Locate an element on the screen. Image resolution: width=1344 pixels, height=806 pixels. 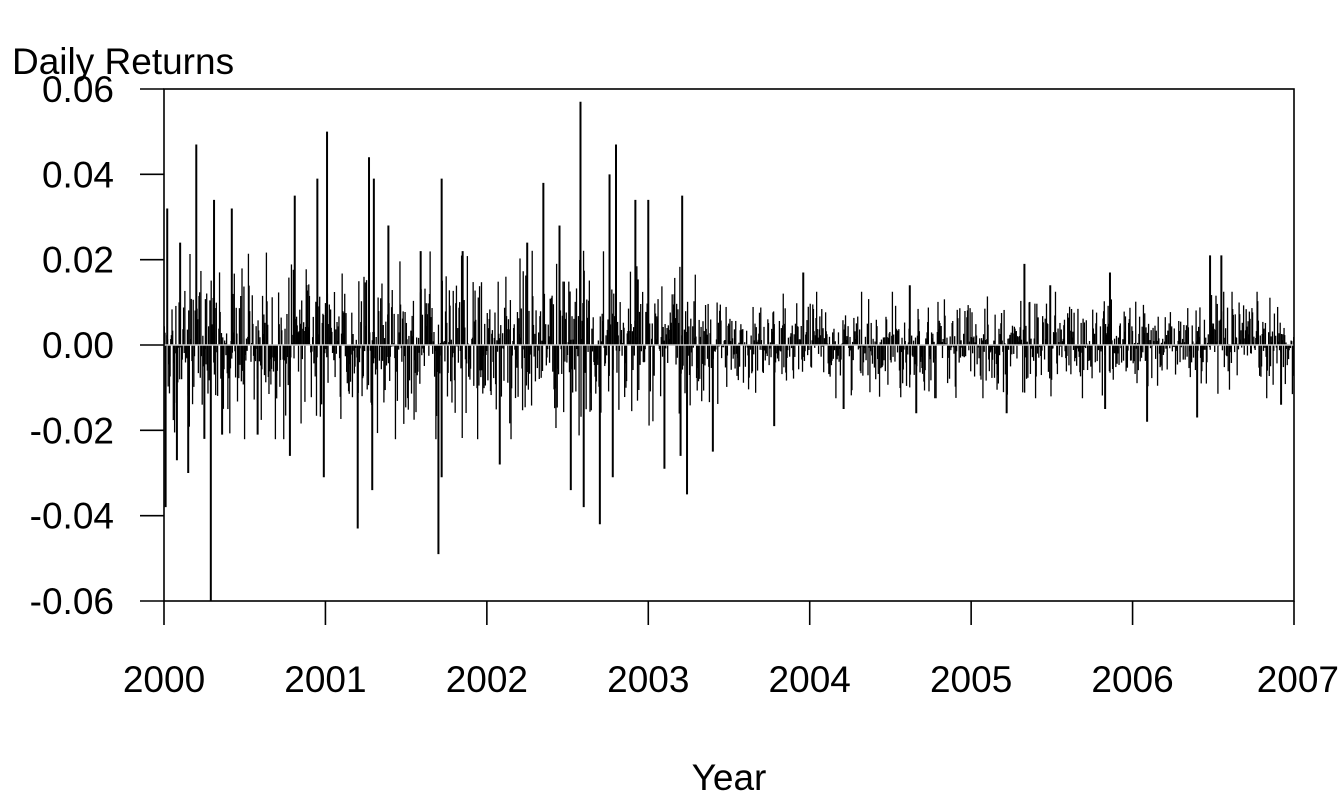
x-tick-label: 2005 is located at coordinates (971, 679).